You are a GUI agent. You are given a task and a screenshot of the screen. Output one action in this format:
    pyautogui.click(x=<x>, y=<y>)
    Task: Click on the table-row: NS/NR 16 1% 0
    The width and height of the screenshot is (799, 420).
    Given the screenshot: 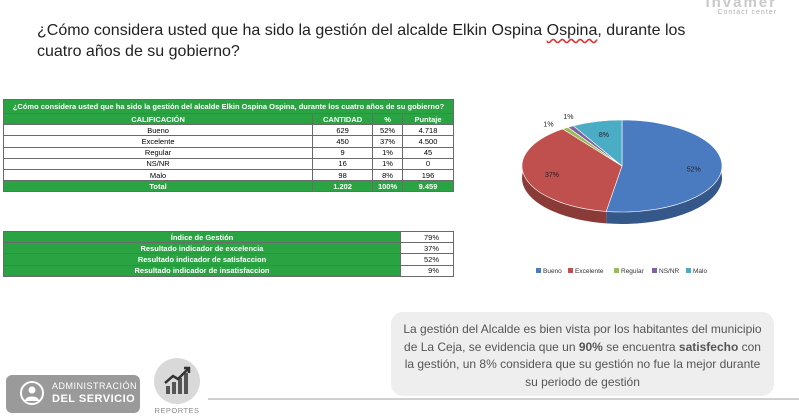 What is the action you would take?
    pyautogui.click(x=228, y=163)
    